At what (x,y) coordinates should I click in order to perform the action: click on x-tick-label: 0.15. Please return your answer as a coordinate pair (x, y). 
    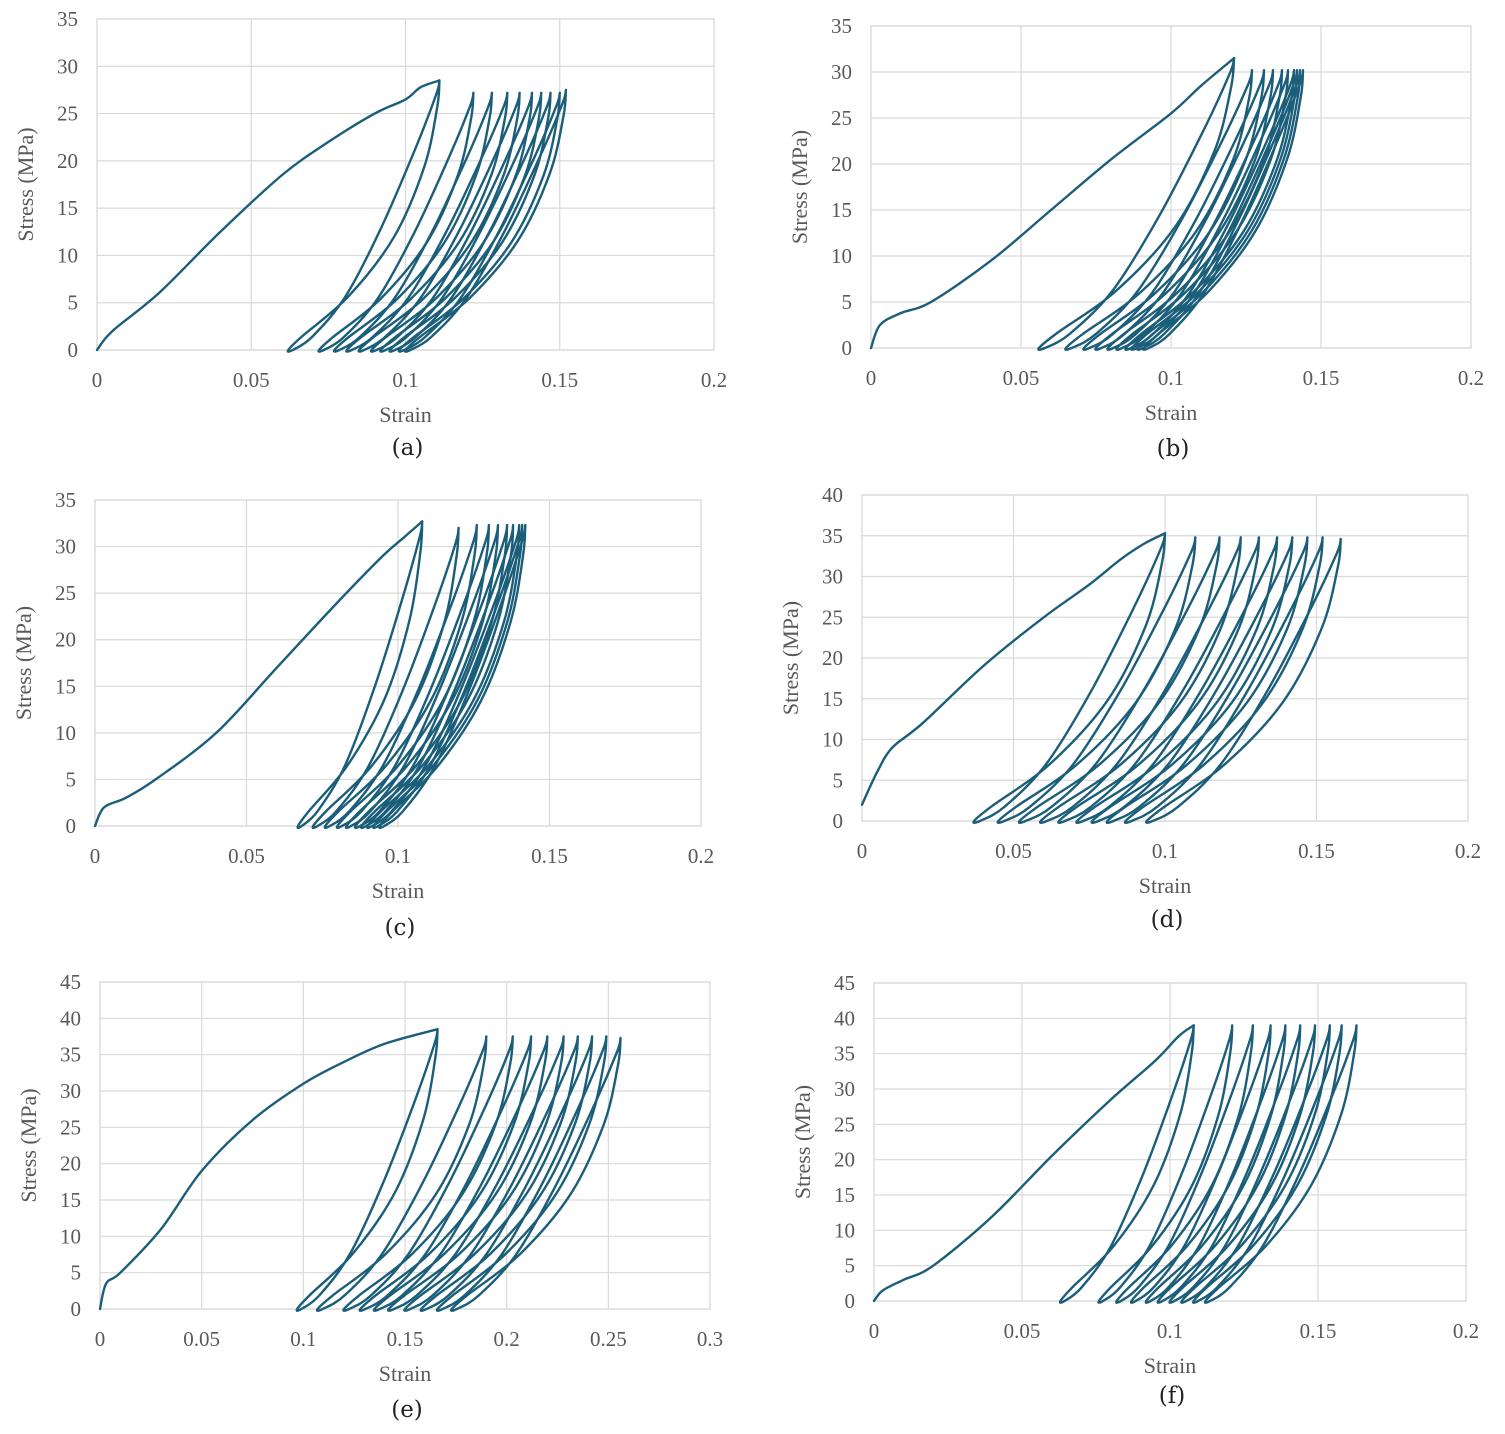
    Looking at the image, I should click on (405, 1339).